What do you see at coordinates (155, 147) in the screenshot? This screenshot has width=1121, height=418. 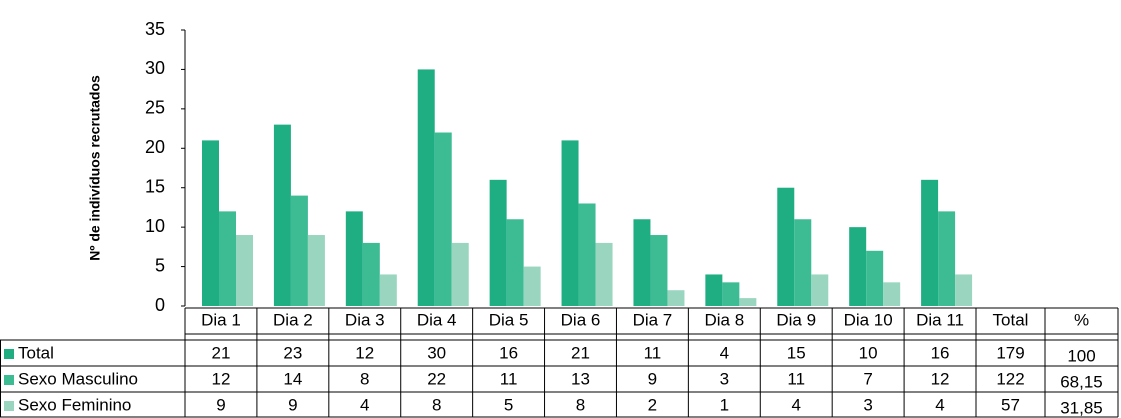 I see `y-tick-label: 20` at bounding box center [155, 147].